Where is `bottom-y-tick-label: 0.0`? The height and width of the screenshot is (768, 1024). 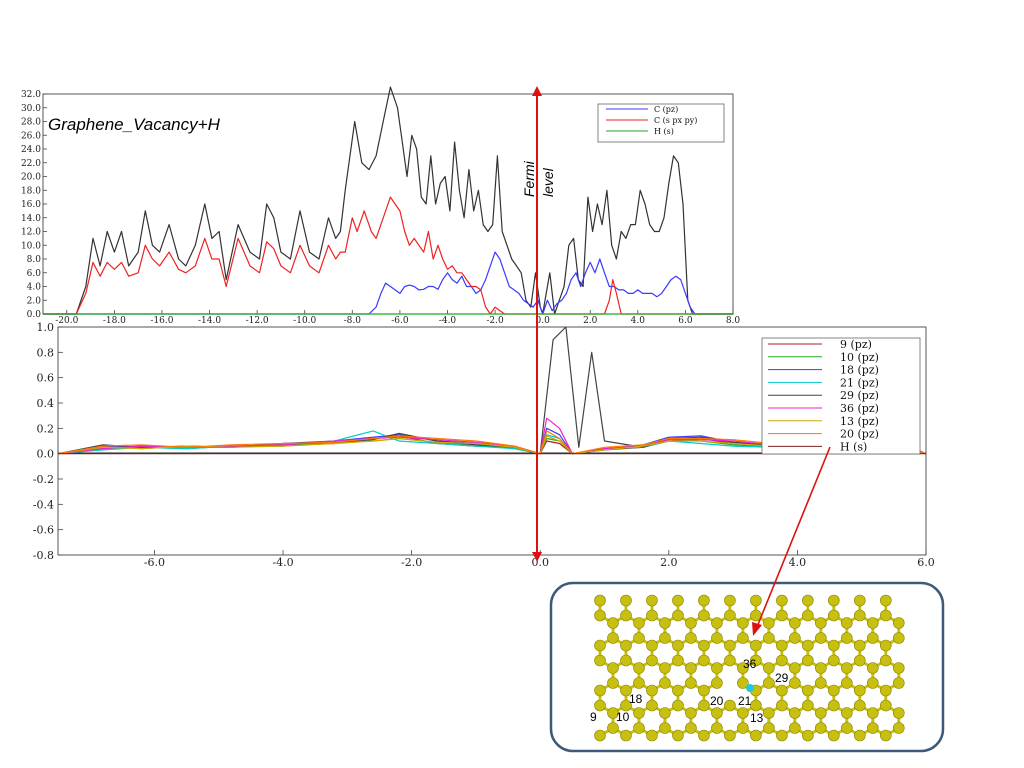 bottom-y-tick-label: 0.0 is located at coordinates (46, 454).